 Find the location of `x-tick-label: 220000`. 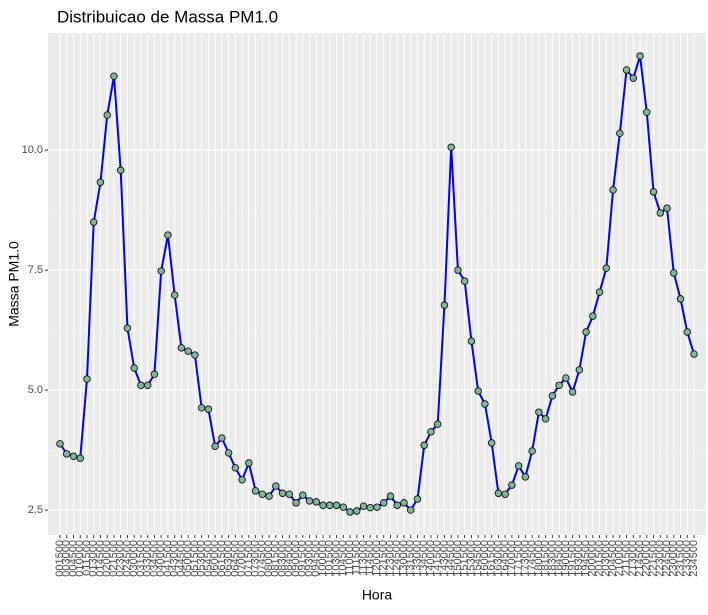

x-tick-label: 220000 is located at coordinates (647, 558).